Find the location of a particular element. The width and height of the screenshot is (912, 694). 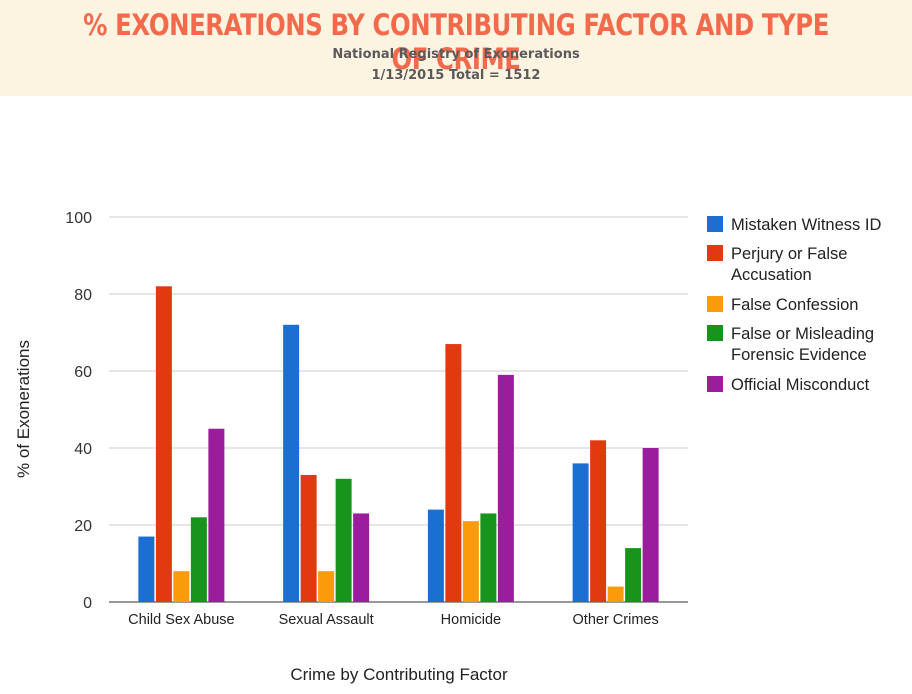

legend-label: Official Misconduct is located at coordinates (800, 385).